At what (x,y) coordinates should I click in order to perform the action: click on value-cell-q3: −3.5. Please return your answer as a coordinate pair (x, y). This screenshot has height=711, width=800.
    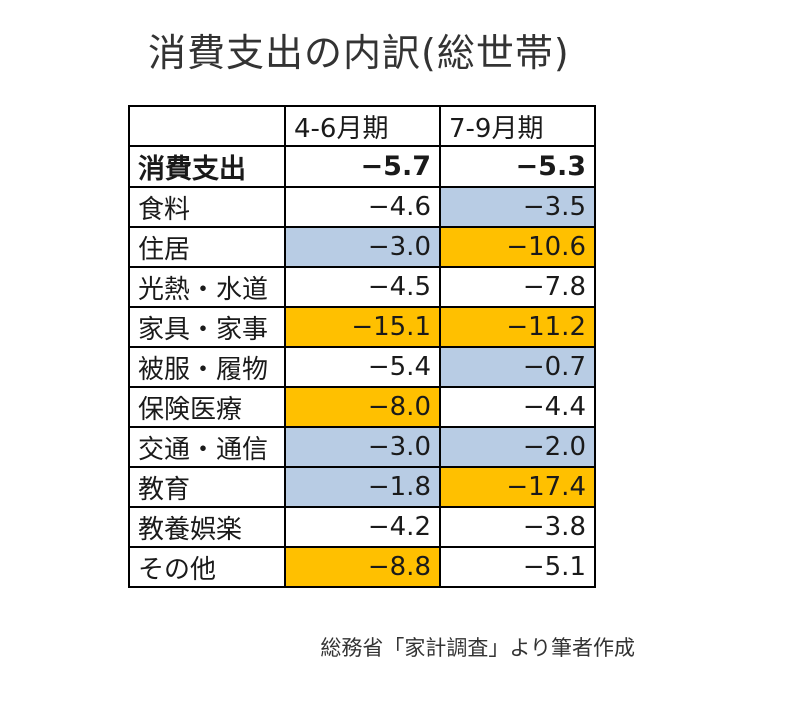
    Looking at the image, I should click on (517, 207).